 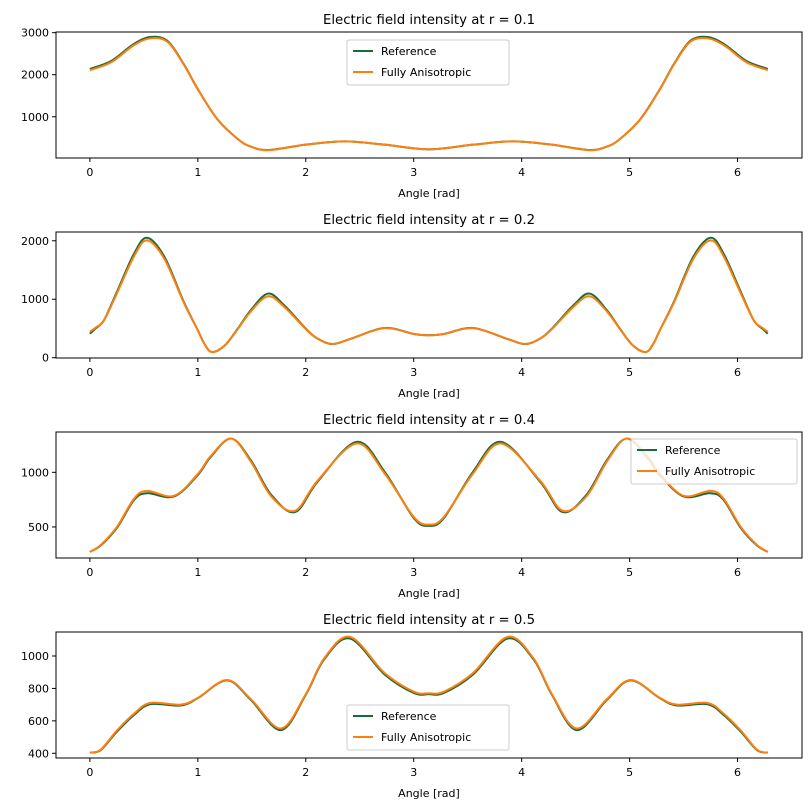 What do you see at coordinates (45, 358) in the screenshot?
I see `y-tick-label: 0` at bounding box center [45, 358].